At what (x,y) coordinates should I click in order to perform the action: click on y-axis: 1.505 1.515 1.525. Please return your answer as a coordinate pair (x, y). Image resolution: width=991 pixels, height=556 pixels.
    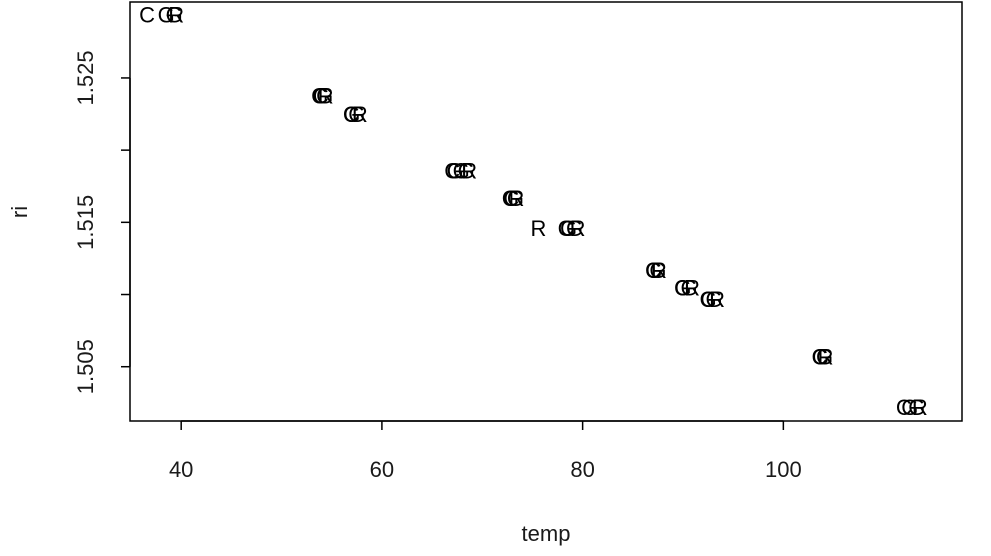
    Looking at the image, I should click on (102, 222).